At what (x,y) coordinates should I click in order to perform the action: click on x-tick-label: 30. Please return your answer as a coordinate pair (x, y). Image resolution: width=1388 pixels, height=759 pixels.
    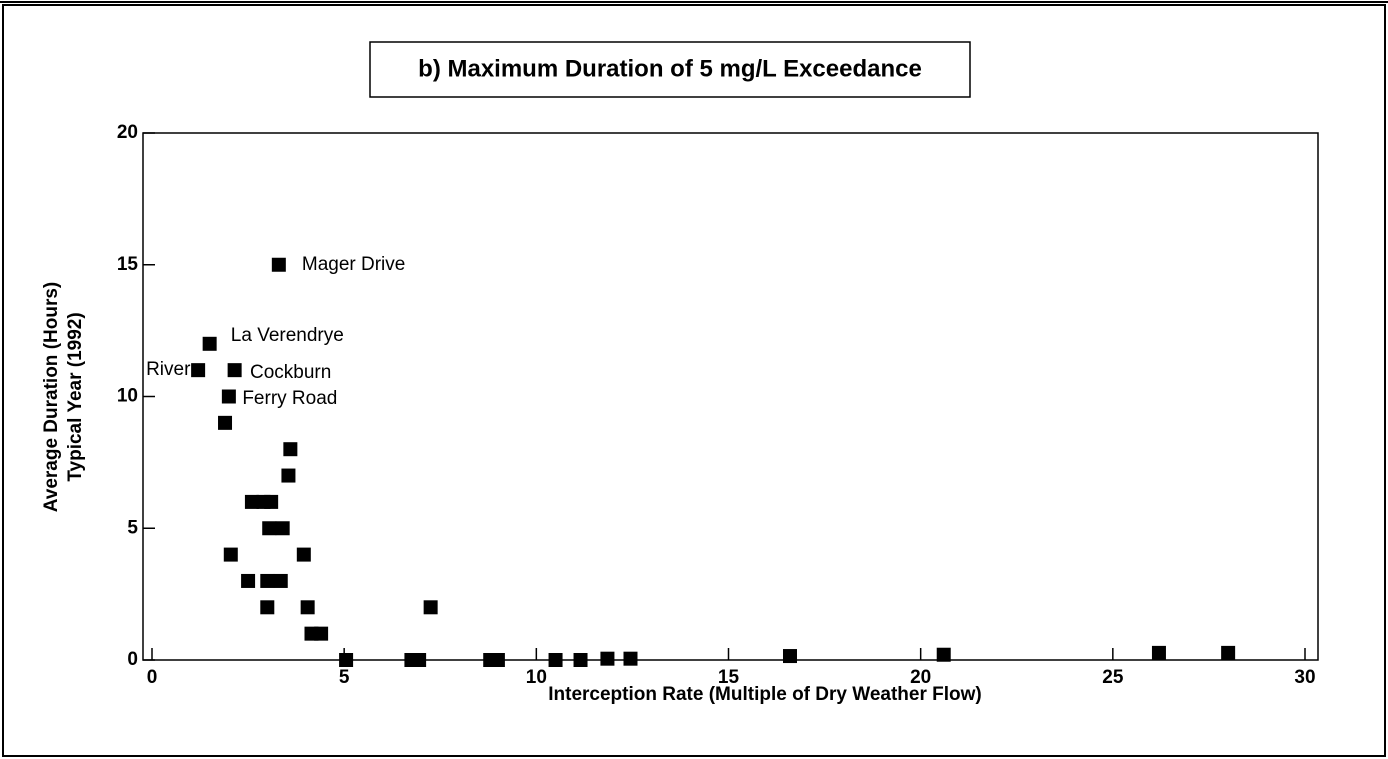
    Looking at the image, I should click on (1304, 677).